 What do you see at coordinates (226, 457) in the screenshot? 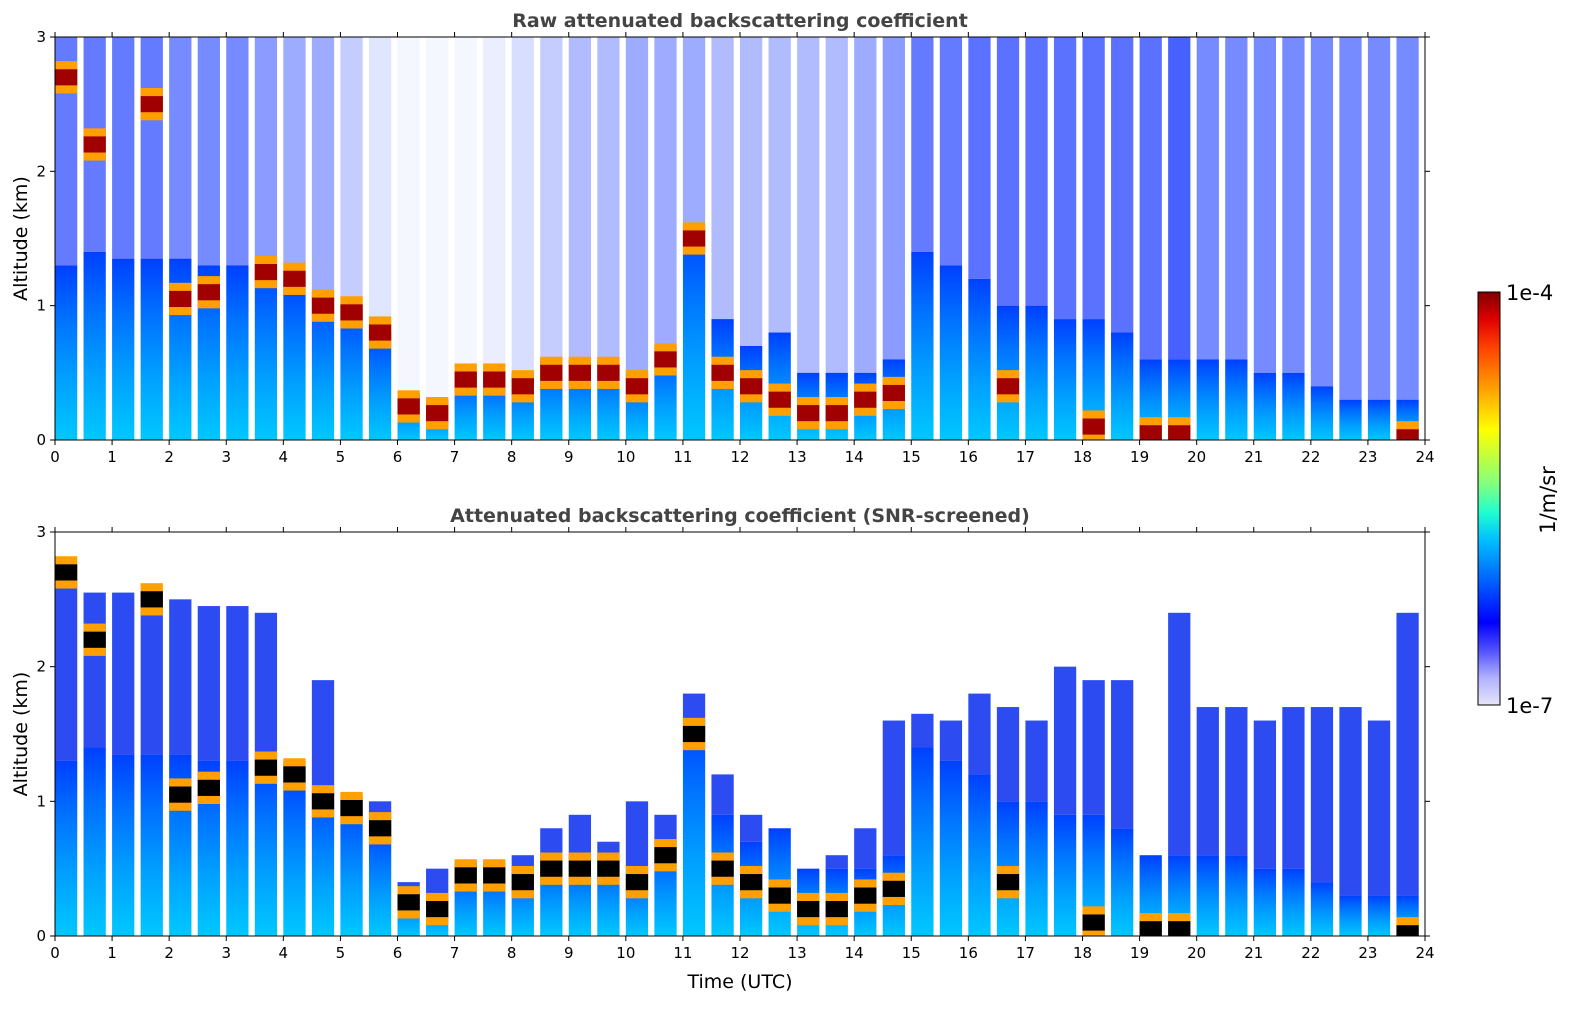
I see `x-tick-label: 3` at bounding box center [226, 457].